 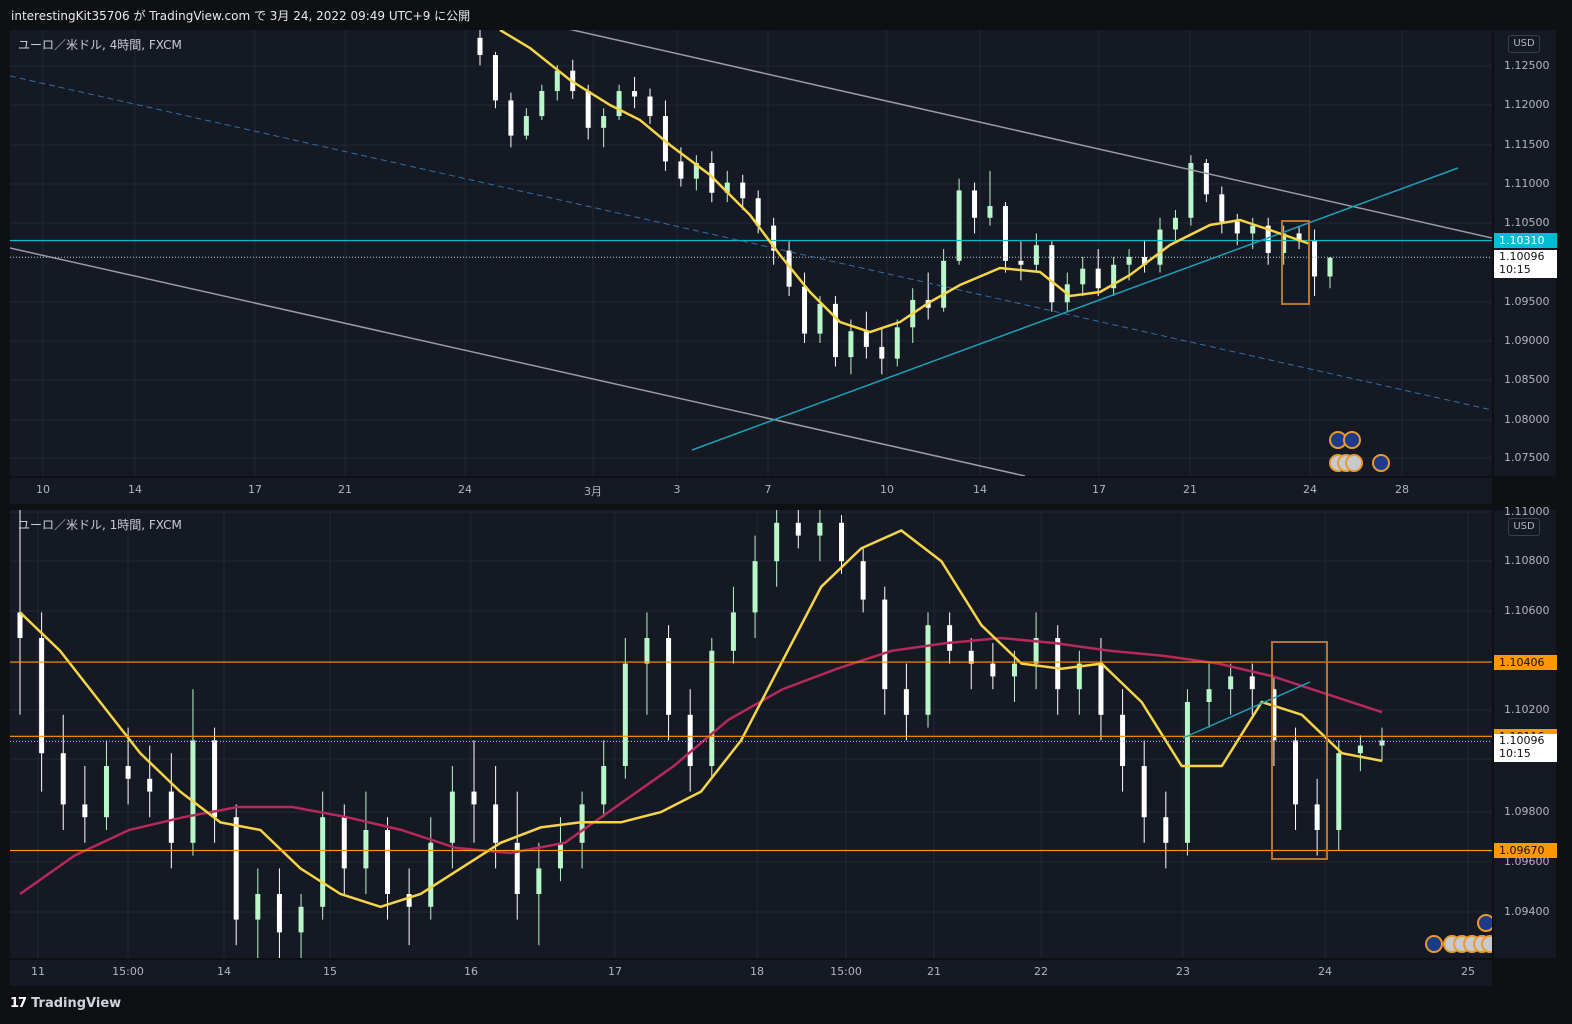 I want to click on time-tick-label: 7, so click(x=768, y=489).